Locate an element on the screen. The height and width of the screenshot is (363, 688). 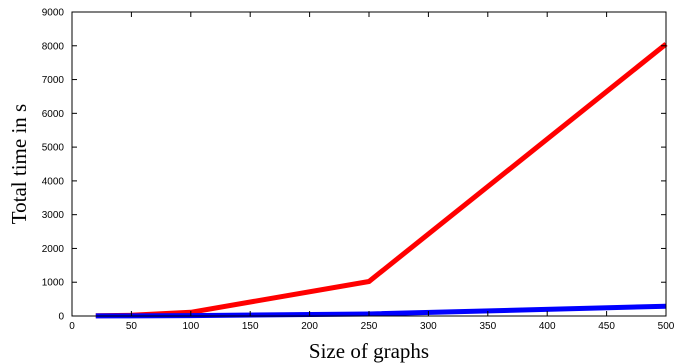
y-tick-label: 9000 is located at coordinates (53, 13).